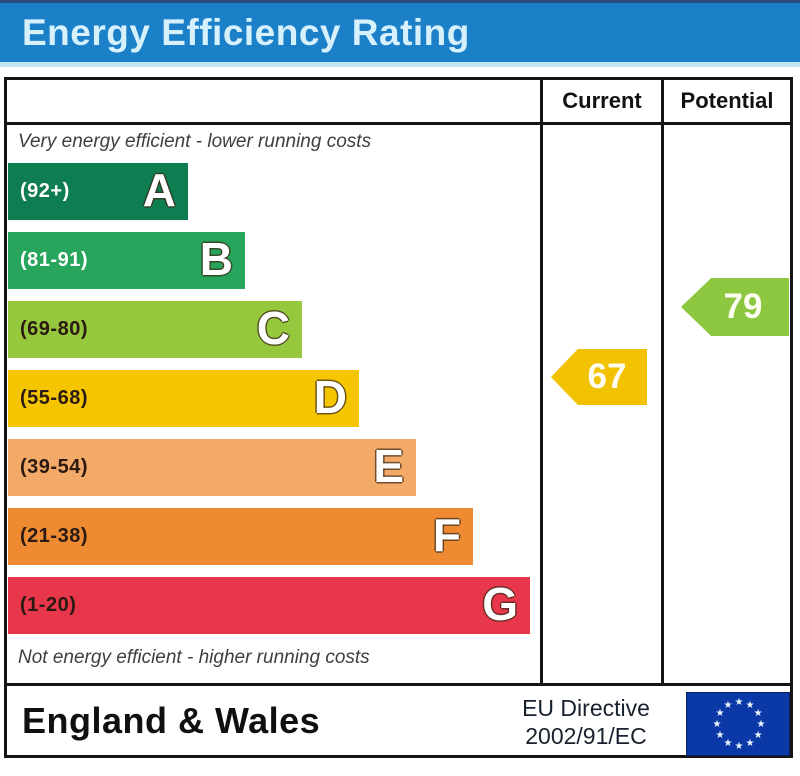 The image size is (800, 776). I want to click on current-column-divider, so click(541, 381).